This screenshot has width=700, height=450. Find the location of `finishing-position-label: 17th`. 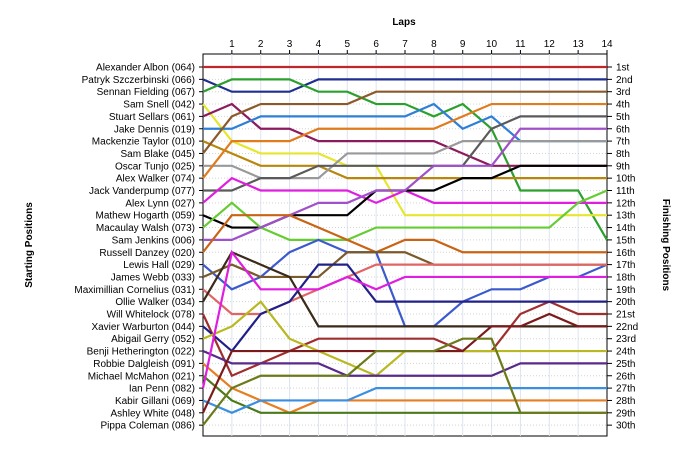

finishing-position-label: 17th is located at coordinates (625, 265).